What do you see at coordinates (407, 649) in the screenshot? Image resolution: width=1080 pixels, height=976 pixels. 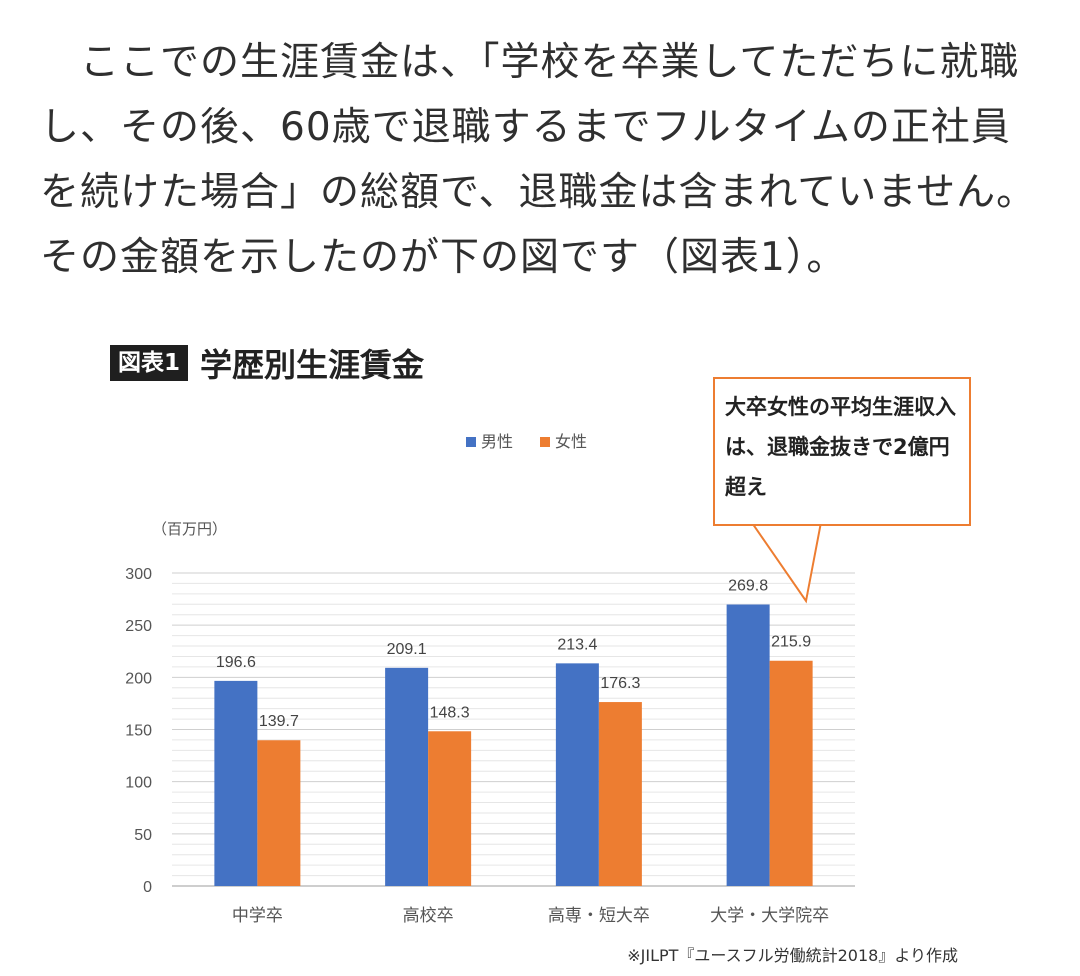 I see `data-label: 209.1` at bounding box center [407, 649].